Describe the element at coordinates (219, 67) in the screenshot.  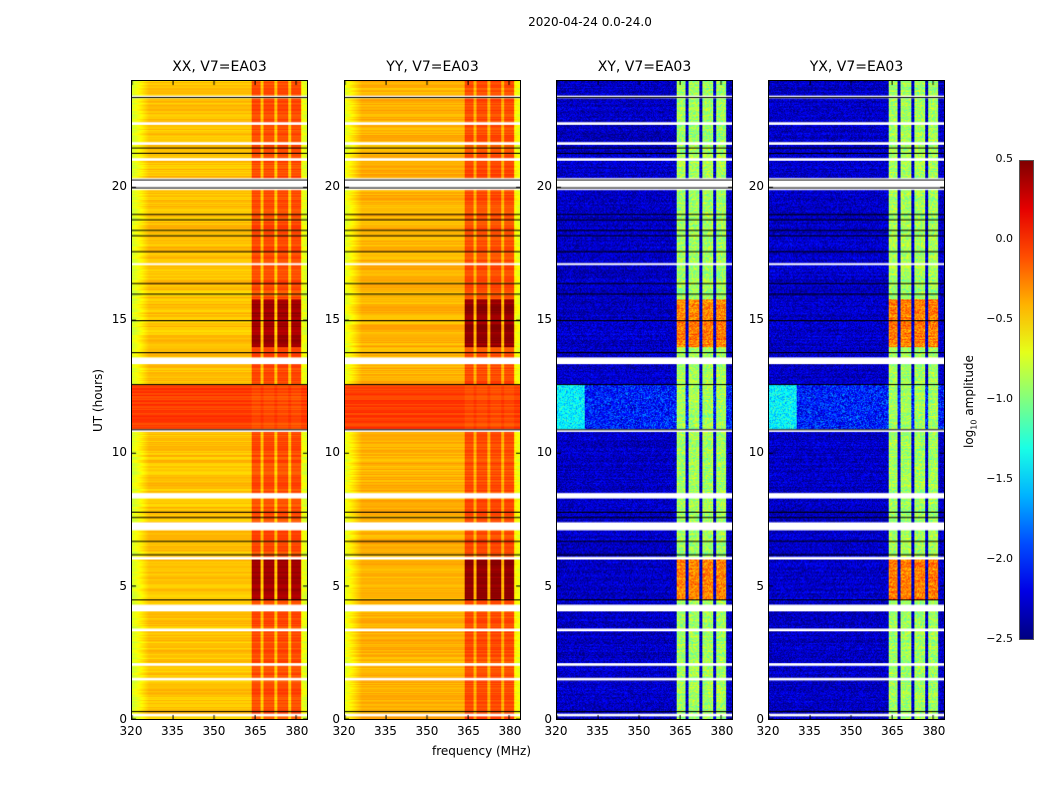
I see `panel-title-xx: XX, V7=EA03` at that location.